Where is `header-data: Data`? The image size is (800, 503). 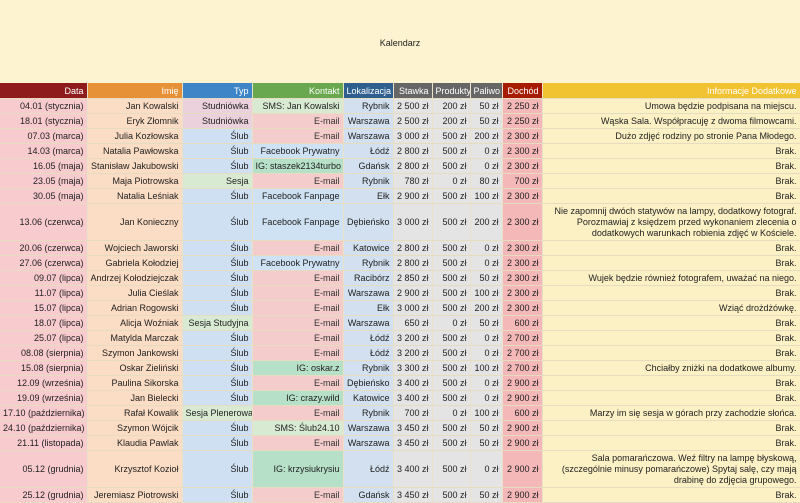 header-data: Data is located at coordinates (44, 91).